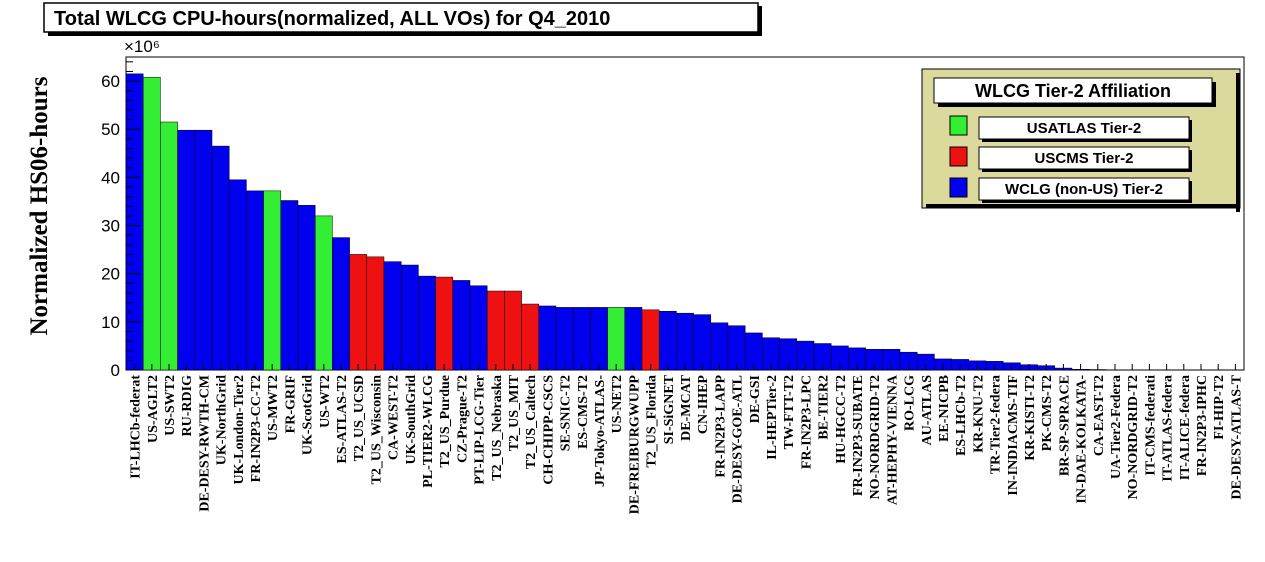 The width and height of the screenshot is (1265, 562). What do you see at coordinates (376, 430) in the screenshot?
I see `x-tick-label: T2_US_Wisconsin` at bounding box center [376, 430].